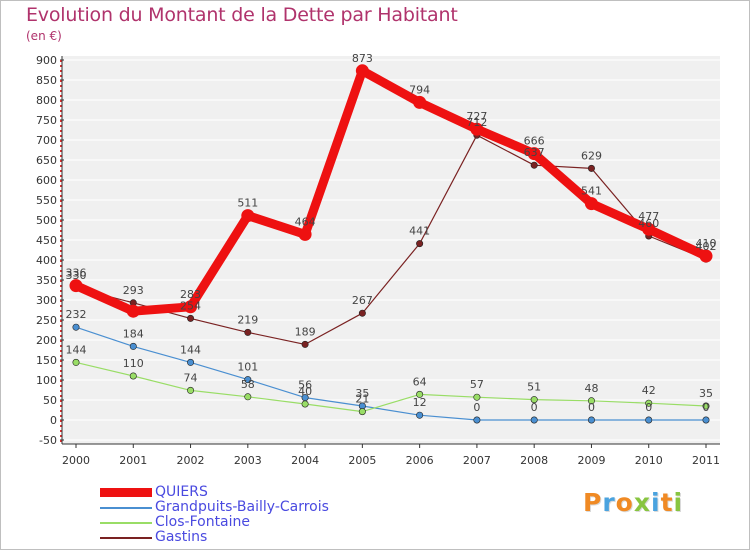 The width and height of the screenshot is (750, 550). Describe the element at coordinates (649, 460) in the screenshot. I see `x-tick-label: 2010` at that location.